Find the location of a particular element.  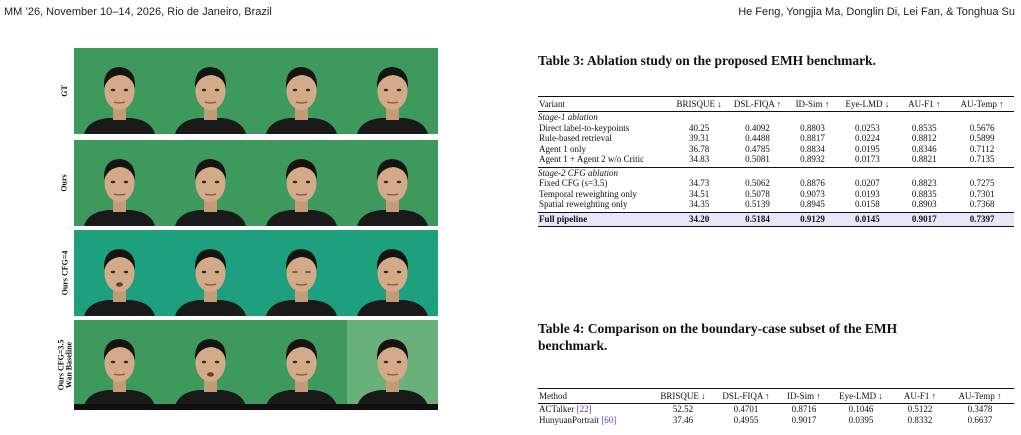

cell-value: 0.0195 is located at coordinates (867, 148).